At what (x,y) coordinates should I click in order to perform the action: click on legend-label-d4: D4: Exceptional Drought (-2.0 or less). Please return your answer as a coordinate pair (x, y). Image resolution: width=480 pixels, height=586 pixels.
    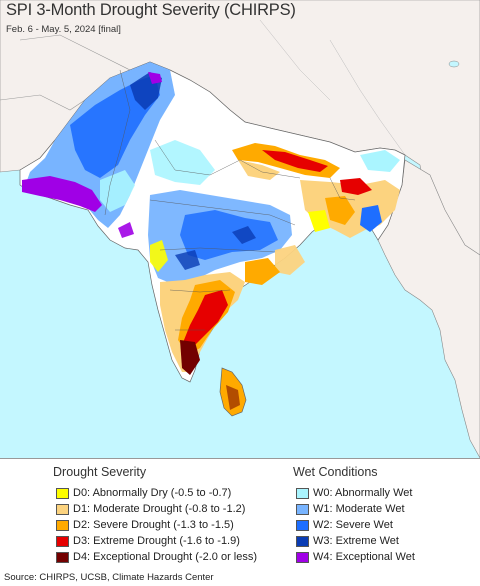
    Looking at the image, I should click on (165, 557).